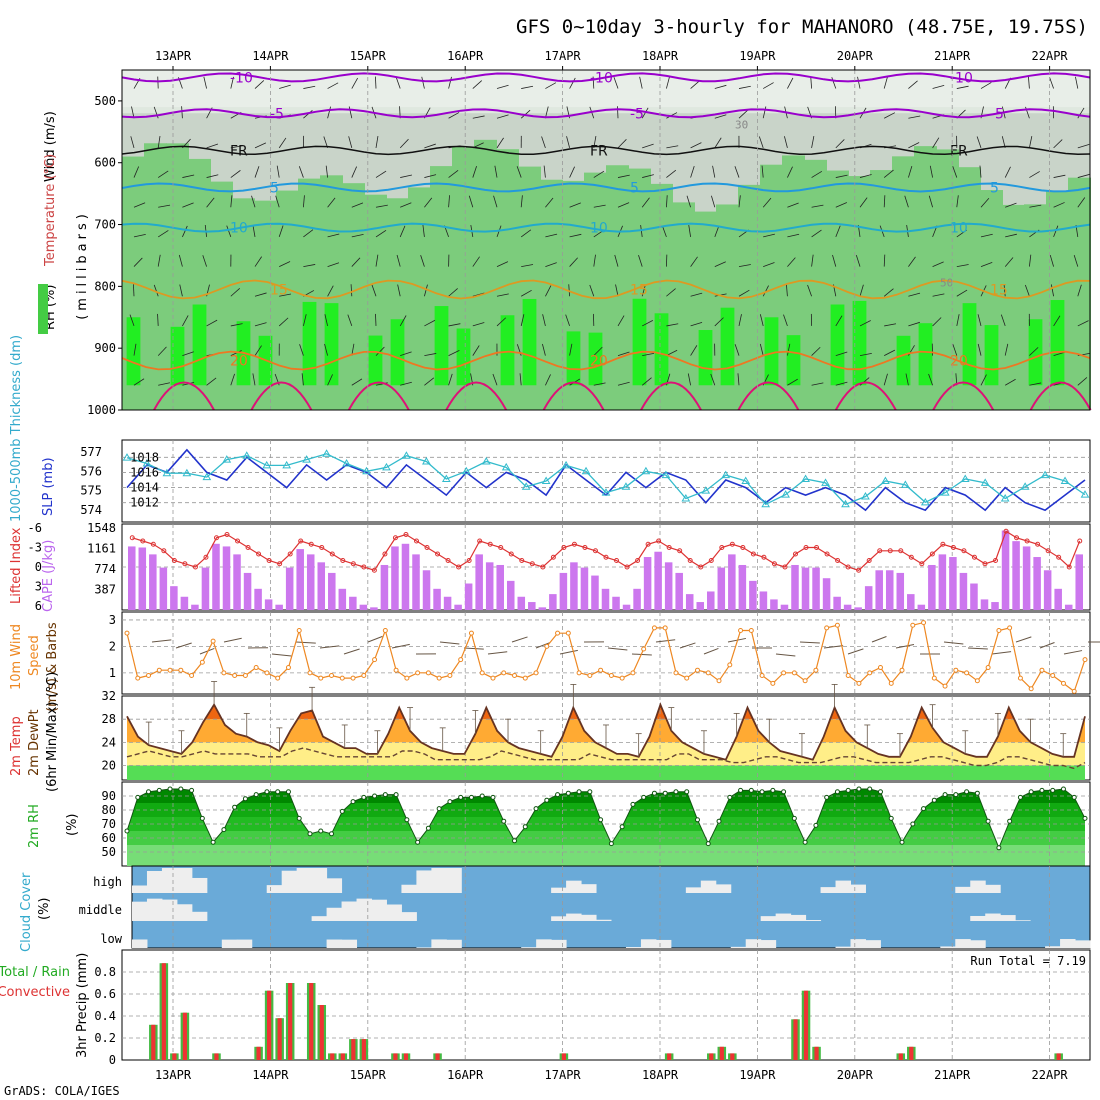  I want to click on temp-tick-label: 28, so click(109, 719).